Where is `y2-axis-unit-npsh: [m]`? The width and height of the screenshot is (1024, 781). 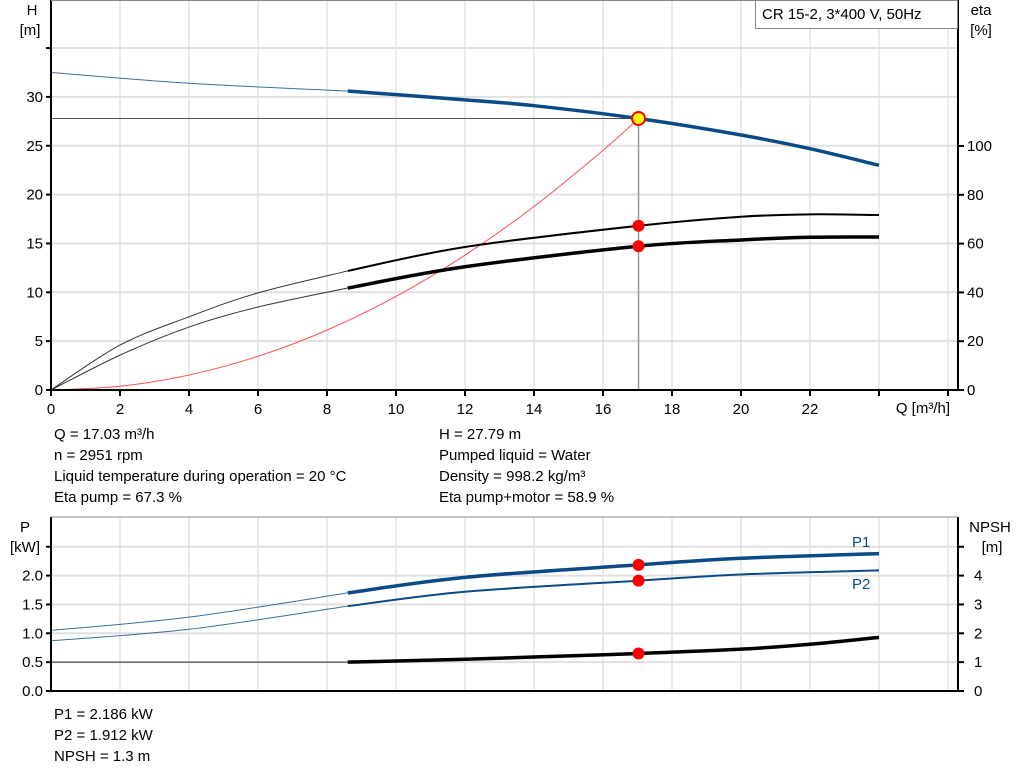
y2-axis-unit-npsh: [m] is located at coordinates (992, 547).